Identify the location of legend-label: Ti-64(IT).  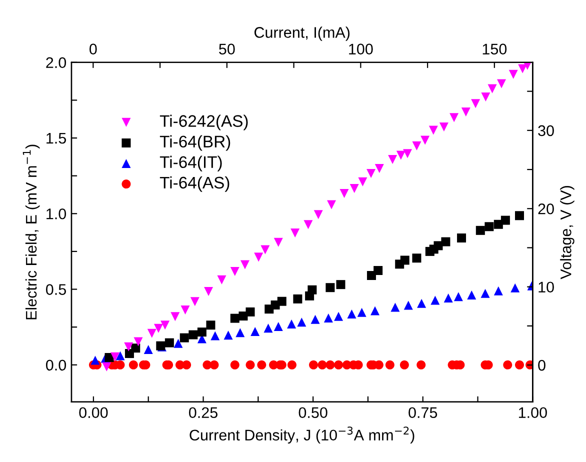
(191, 164).